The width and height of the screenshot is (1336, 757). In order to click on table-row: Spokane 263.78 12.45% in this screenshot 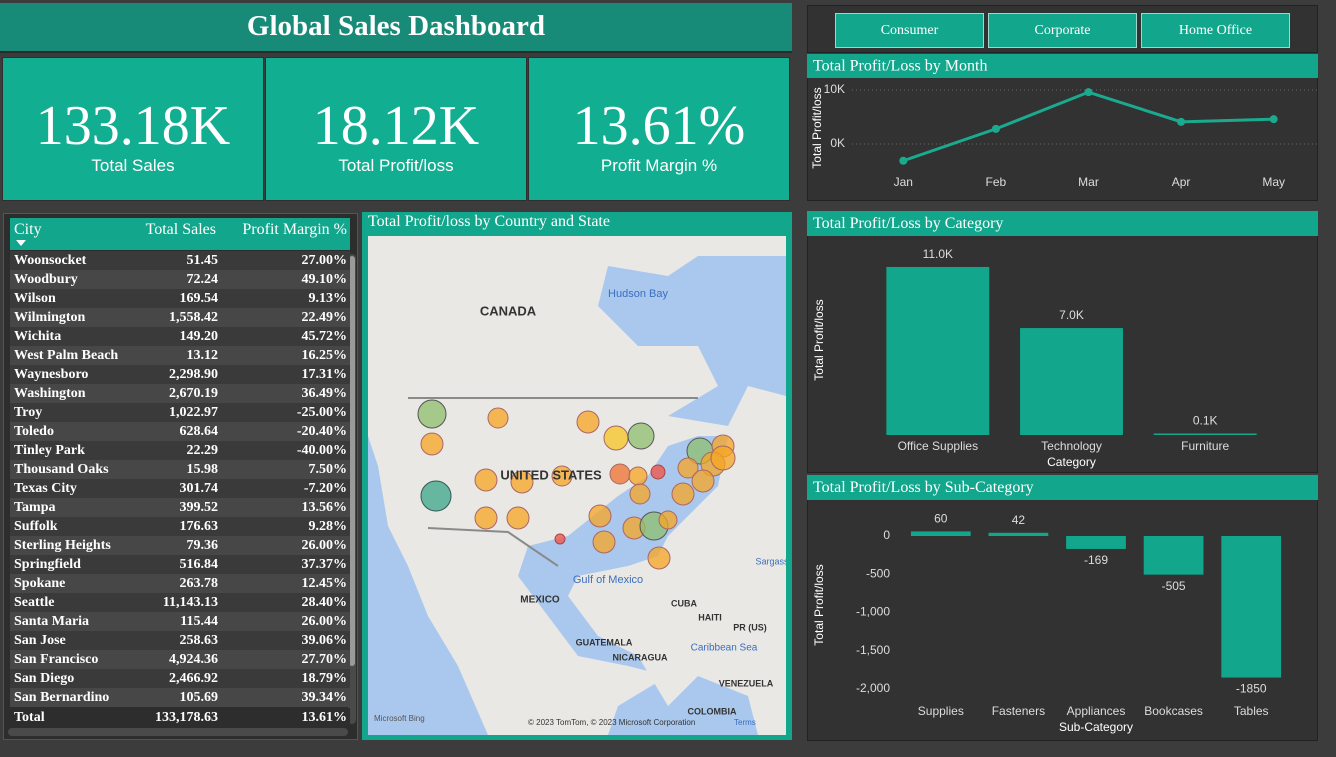, I will do `click(180, 583)`.